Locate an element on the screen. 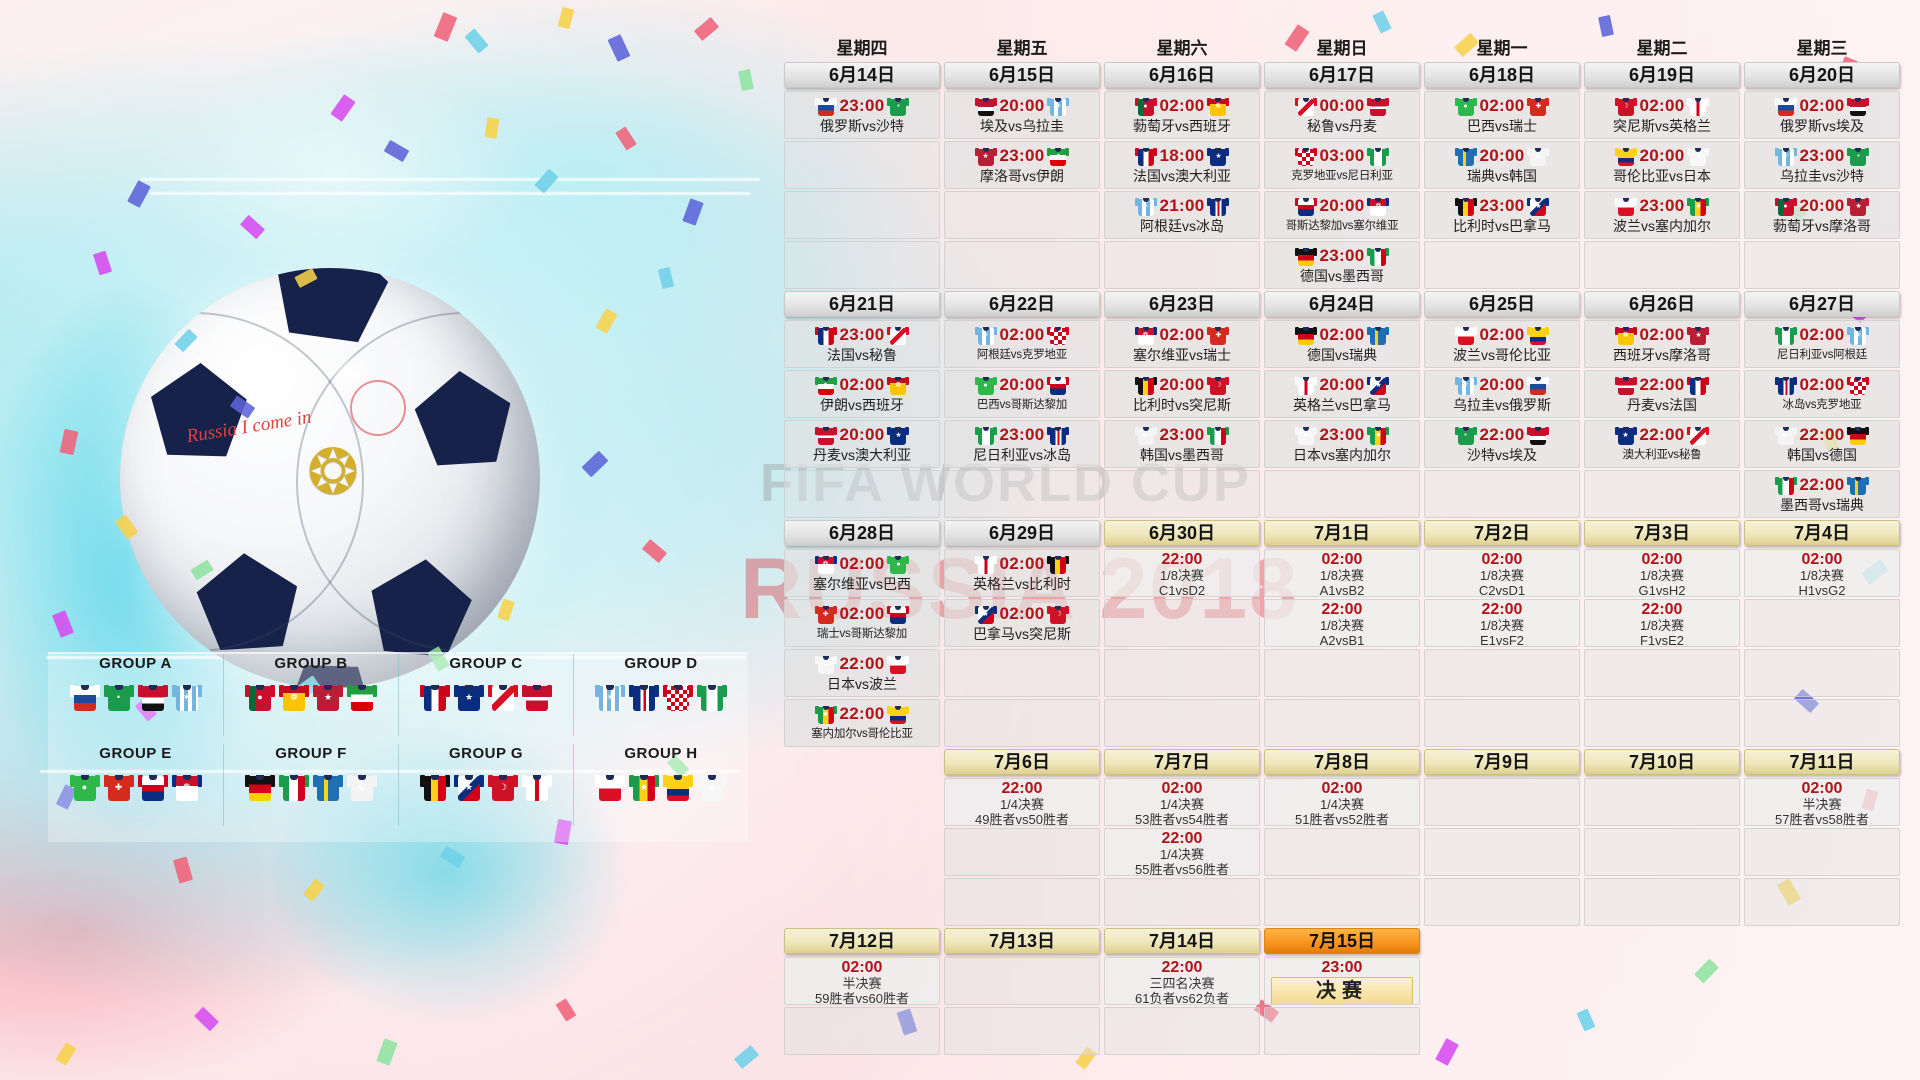 The height and width of the screenshot is (1080, 1920). date-header-7月3日: 7月3日 is located at coordinates (1662, 533).